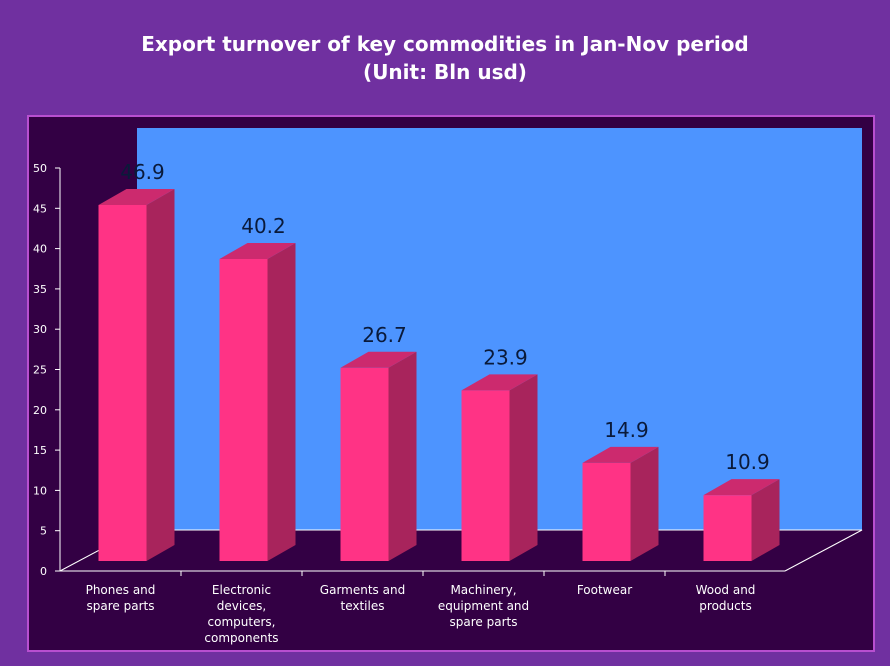 The width and height of the screenshot is (890, 666). I want to click on category-label-line: devices,, so click(241, 606).